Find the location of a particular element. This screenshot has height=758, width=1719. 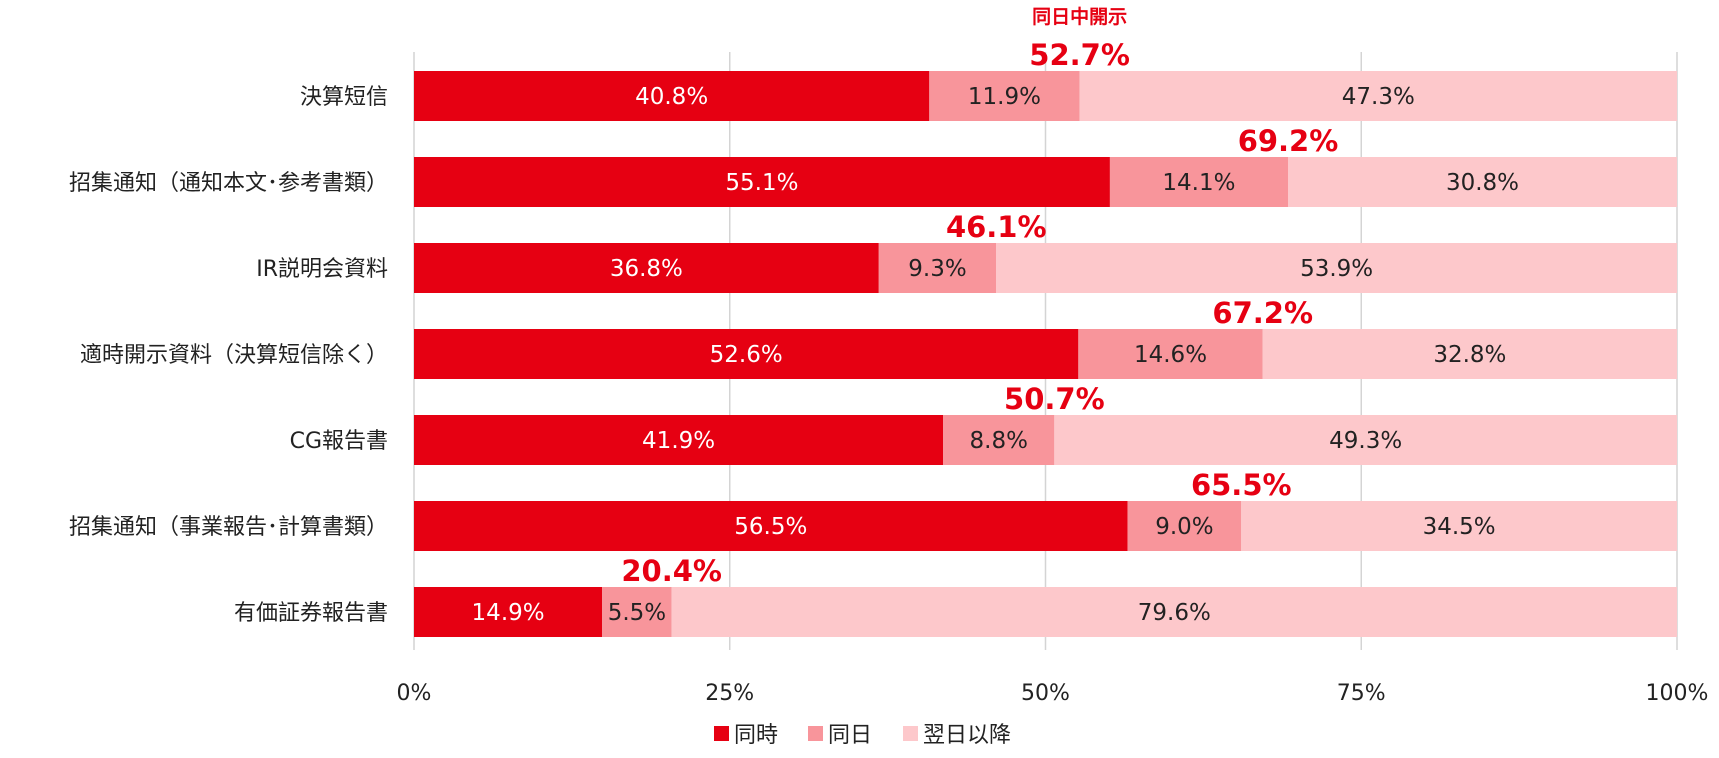

category-label: 適時開示資料（決算短信除く） is located at coordinates (234, 355).